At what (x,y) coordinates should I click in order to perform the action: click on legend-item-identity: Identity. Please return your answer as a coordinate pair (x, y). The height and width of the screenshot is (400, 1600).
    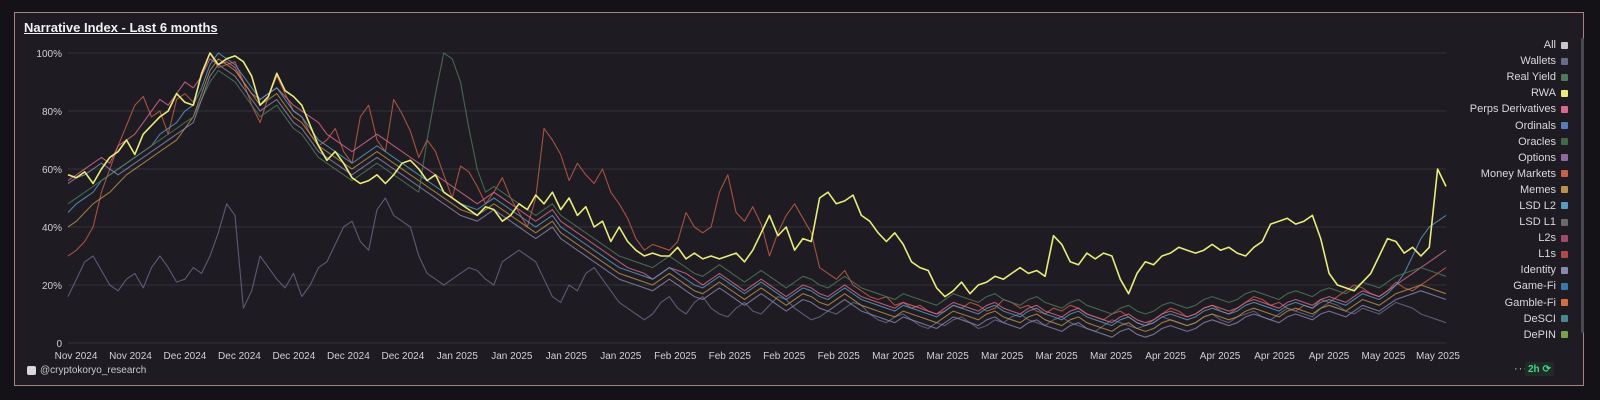
    Looking at the image, I should click on (1468, 270).